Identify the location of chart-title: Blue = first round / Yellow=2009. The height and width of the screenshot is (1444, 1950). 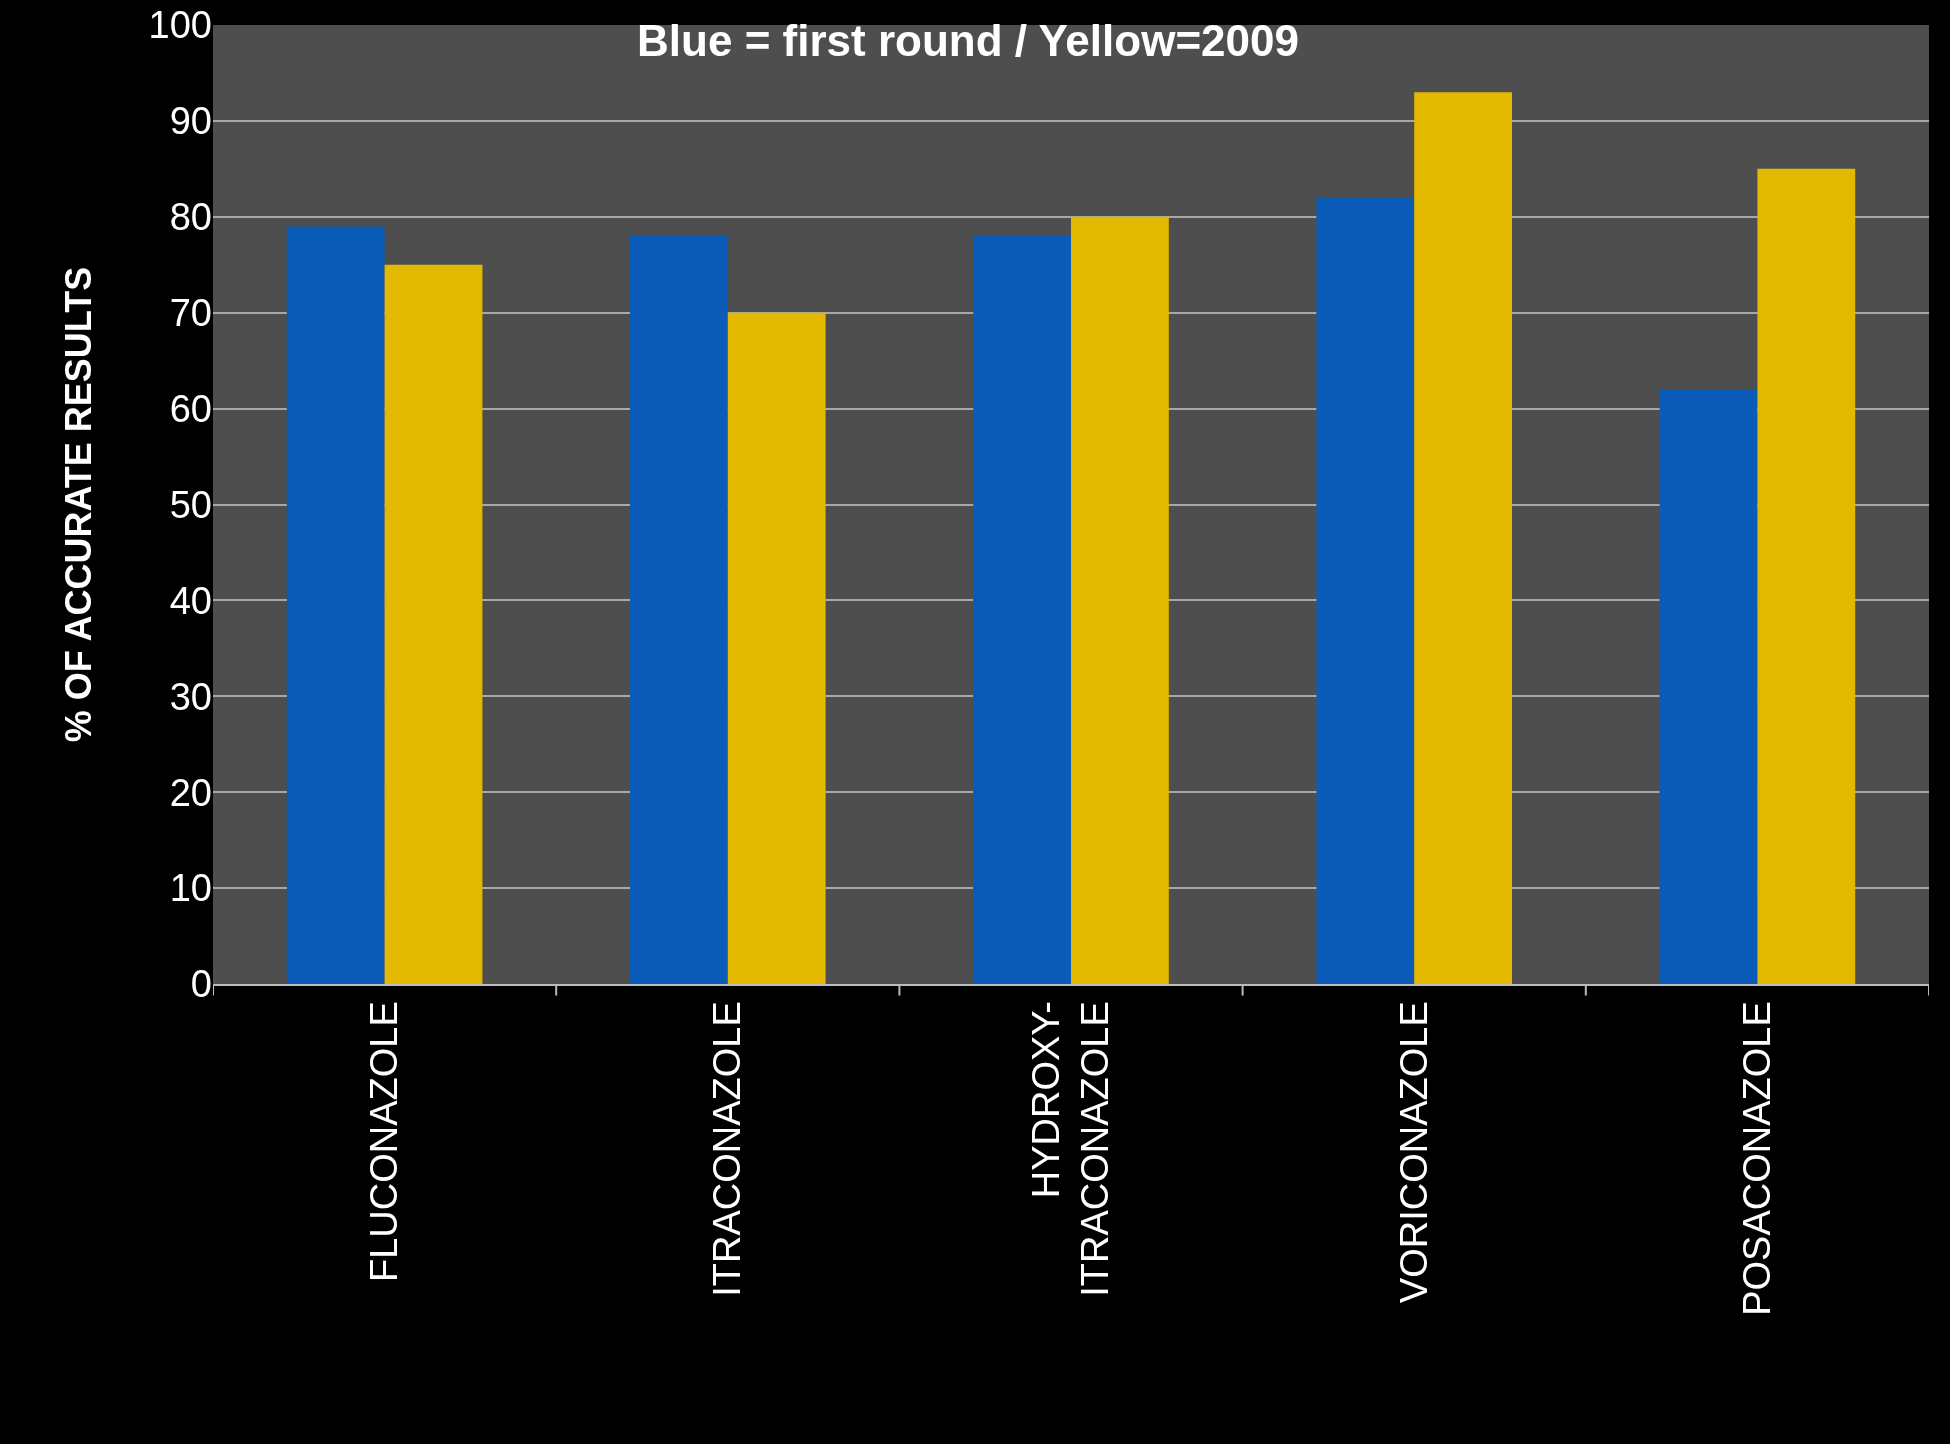
(968, 40).